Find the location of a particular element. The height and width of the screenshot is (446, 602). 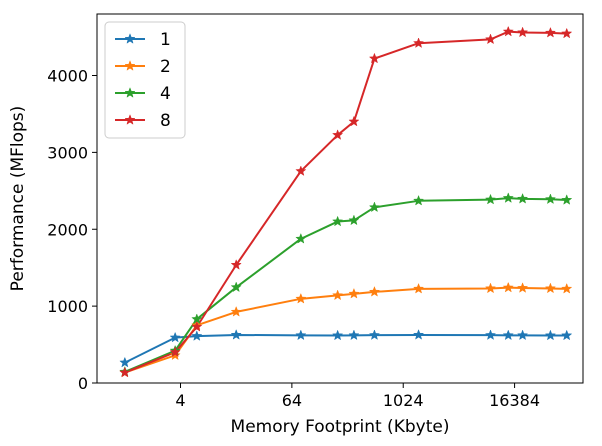

y-tick-label: 0 is located at coordinates (83, 383).